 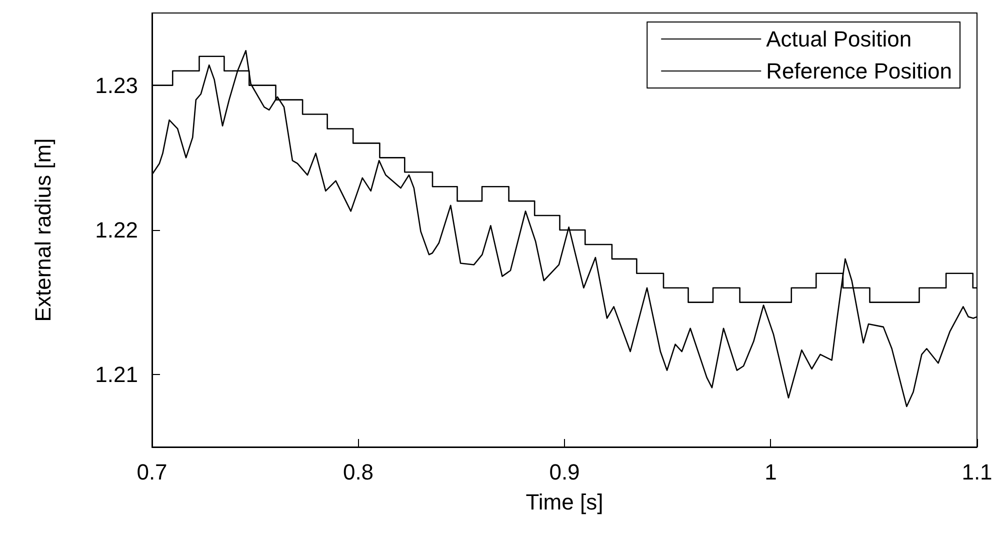 I want to click on x-tick-label: 0.9, so click(x=564, y=472).